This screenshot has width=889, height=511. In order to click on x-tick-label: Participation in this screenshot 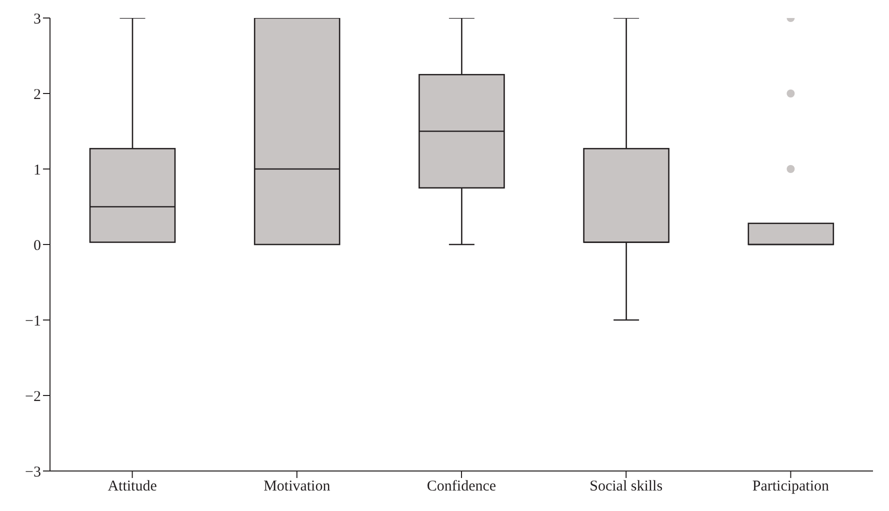, I will do `click(791, 486)`.